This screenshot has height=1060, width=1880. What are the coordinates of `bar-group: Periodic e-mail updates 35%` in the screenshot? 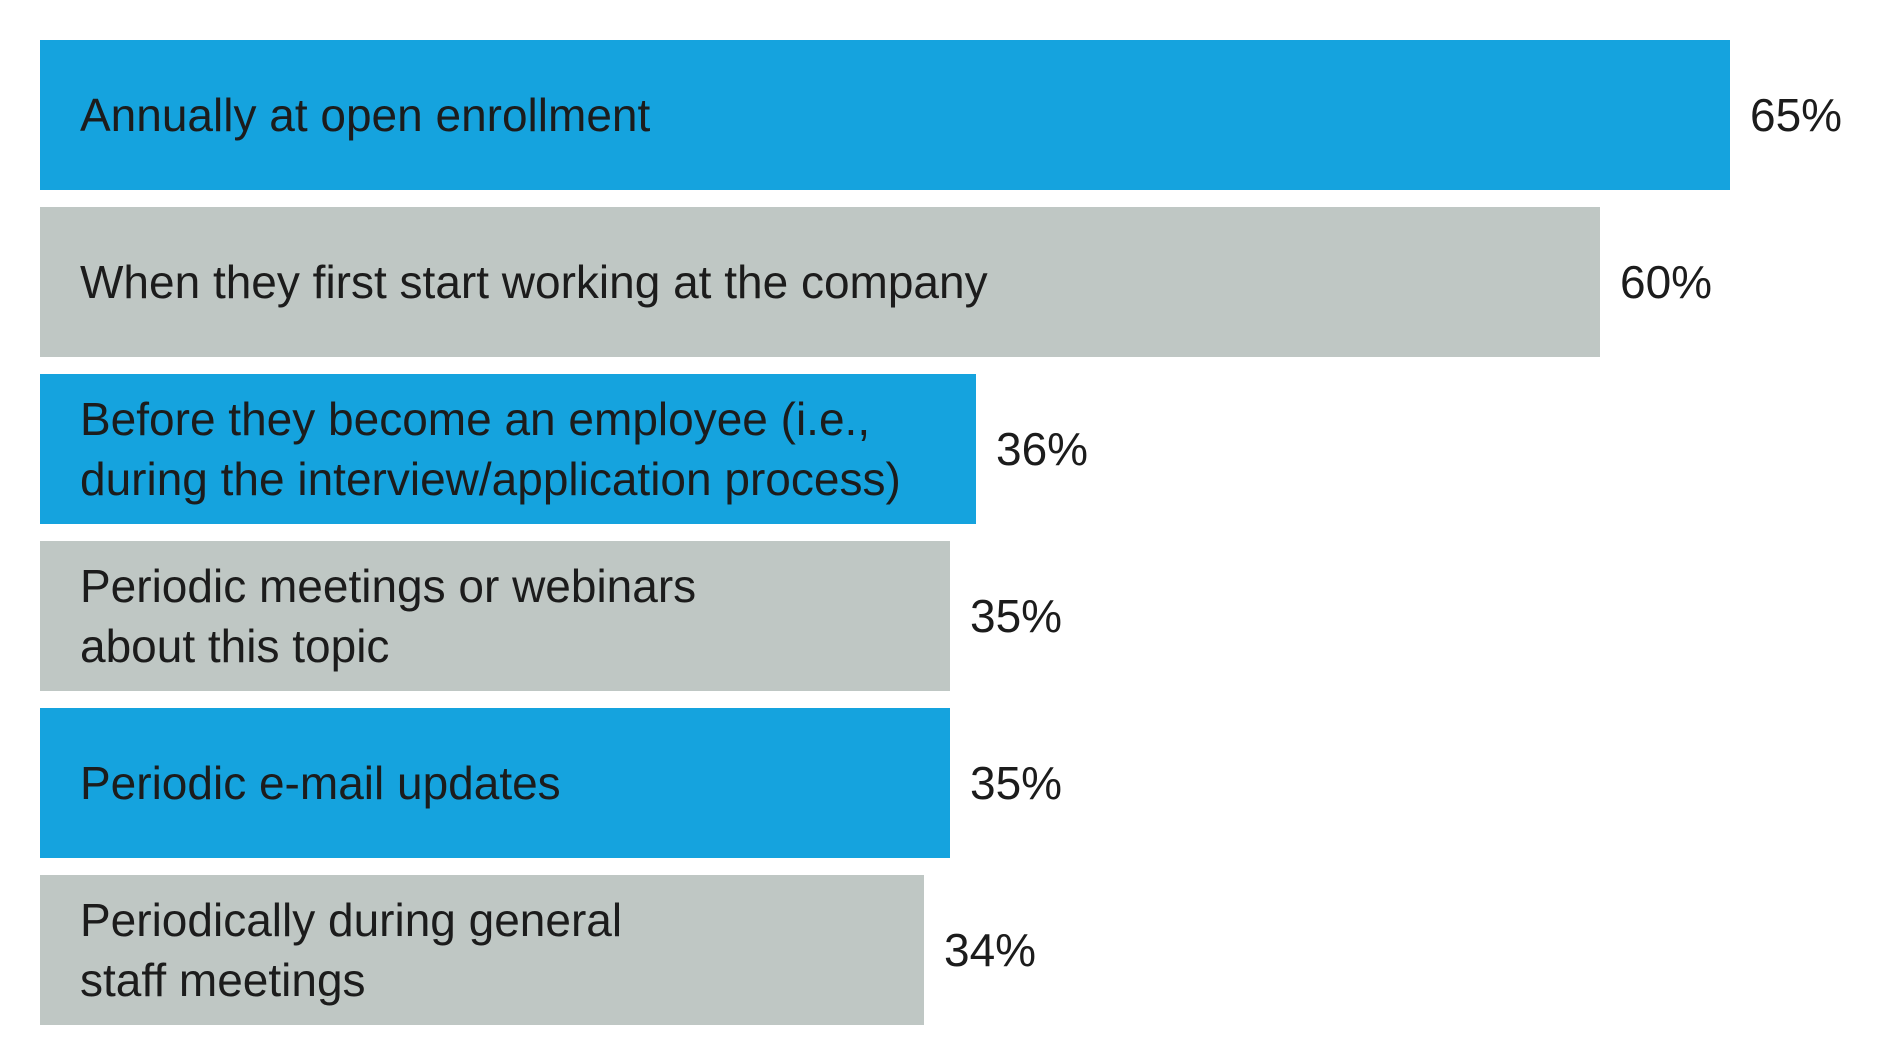 It's located at (551, 783).